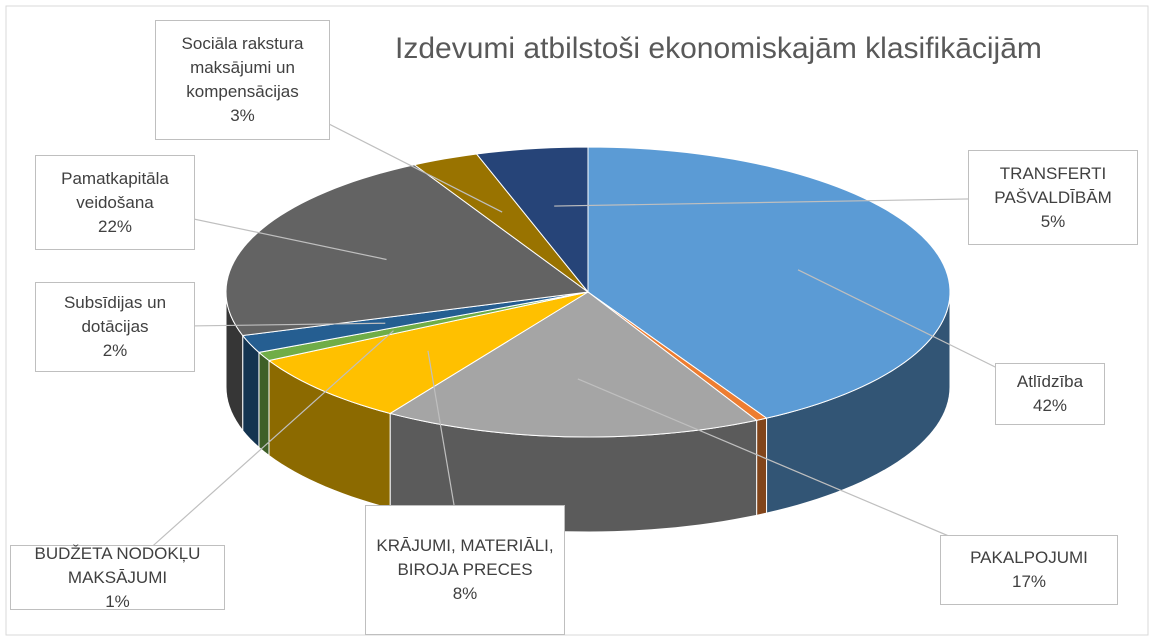  What do you see at coordinates (1053, 221) in the screenshot?
I see `value-label: 5%` at bounding box center [1053, 221].